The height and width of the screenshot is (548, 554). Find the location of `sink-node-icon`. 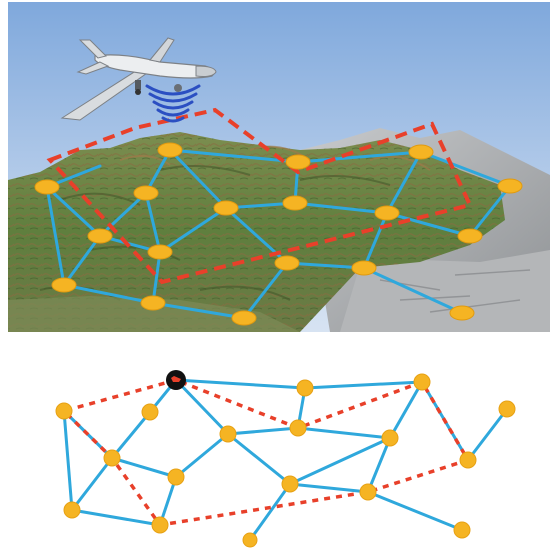

sink-node-icon is located at coordinates (176, 380).